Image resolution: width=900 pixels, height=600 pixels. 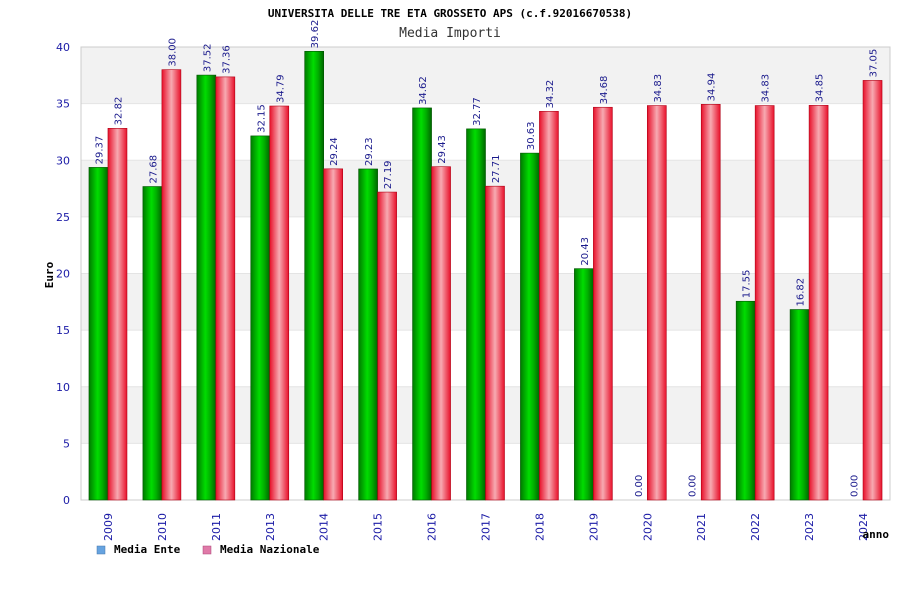 What do you see at coordinates (450, 33) in the screenshot?
I see `chart-subtitle: Media Importi` at bounding box center [450, 33].